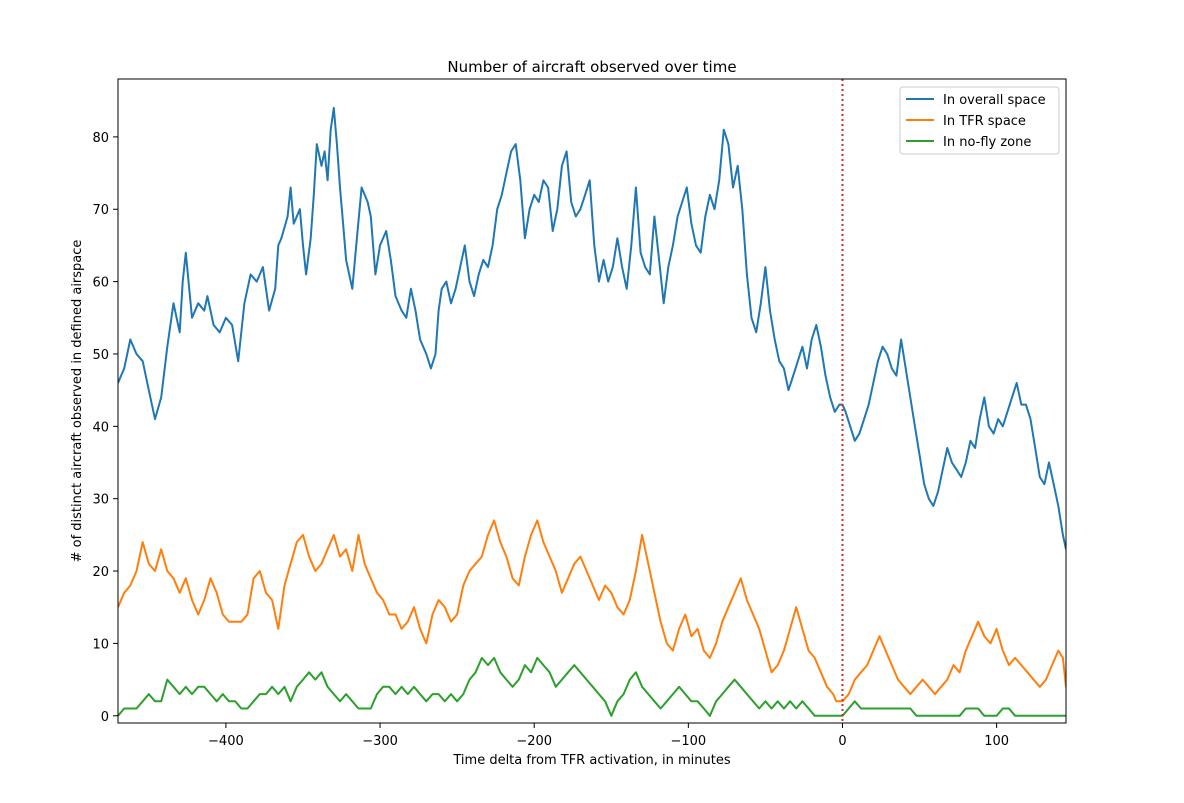 The width and height of the screenshot is (1184, 803). I want to click on legend-box, so click(979, 120).